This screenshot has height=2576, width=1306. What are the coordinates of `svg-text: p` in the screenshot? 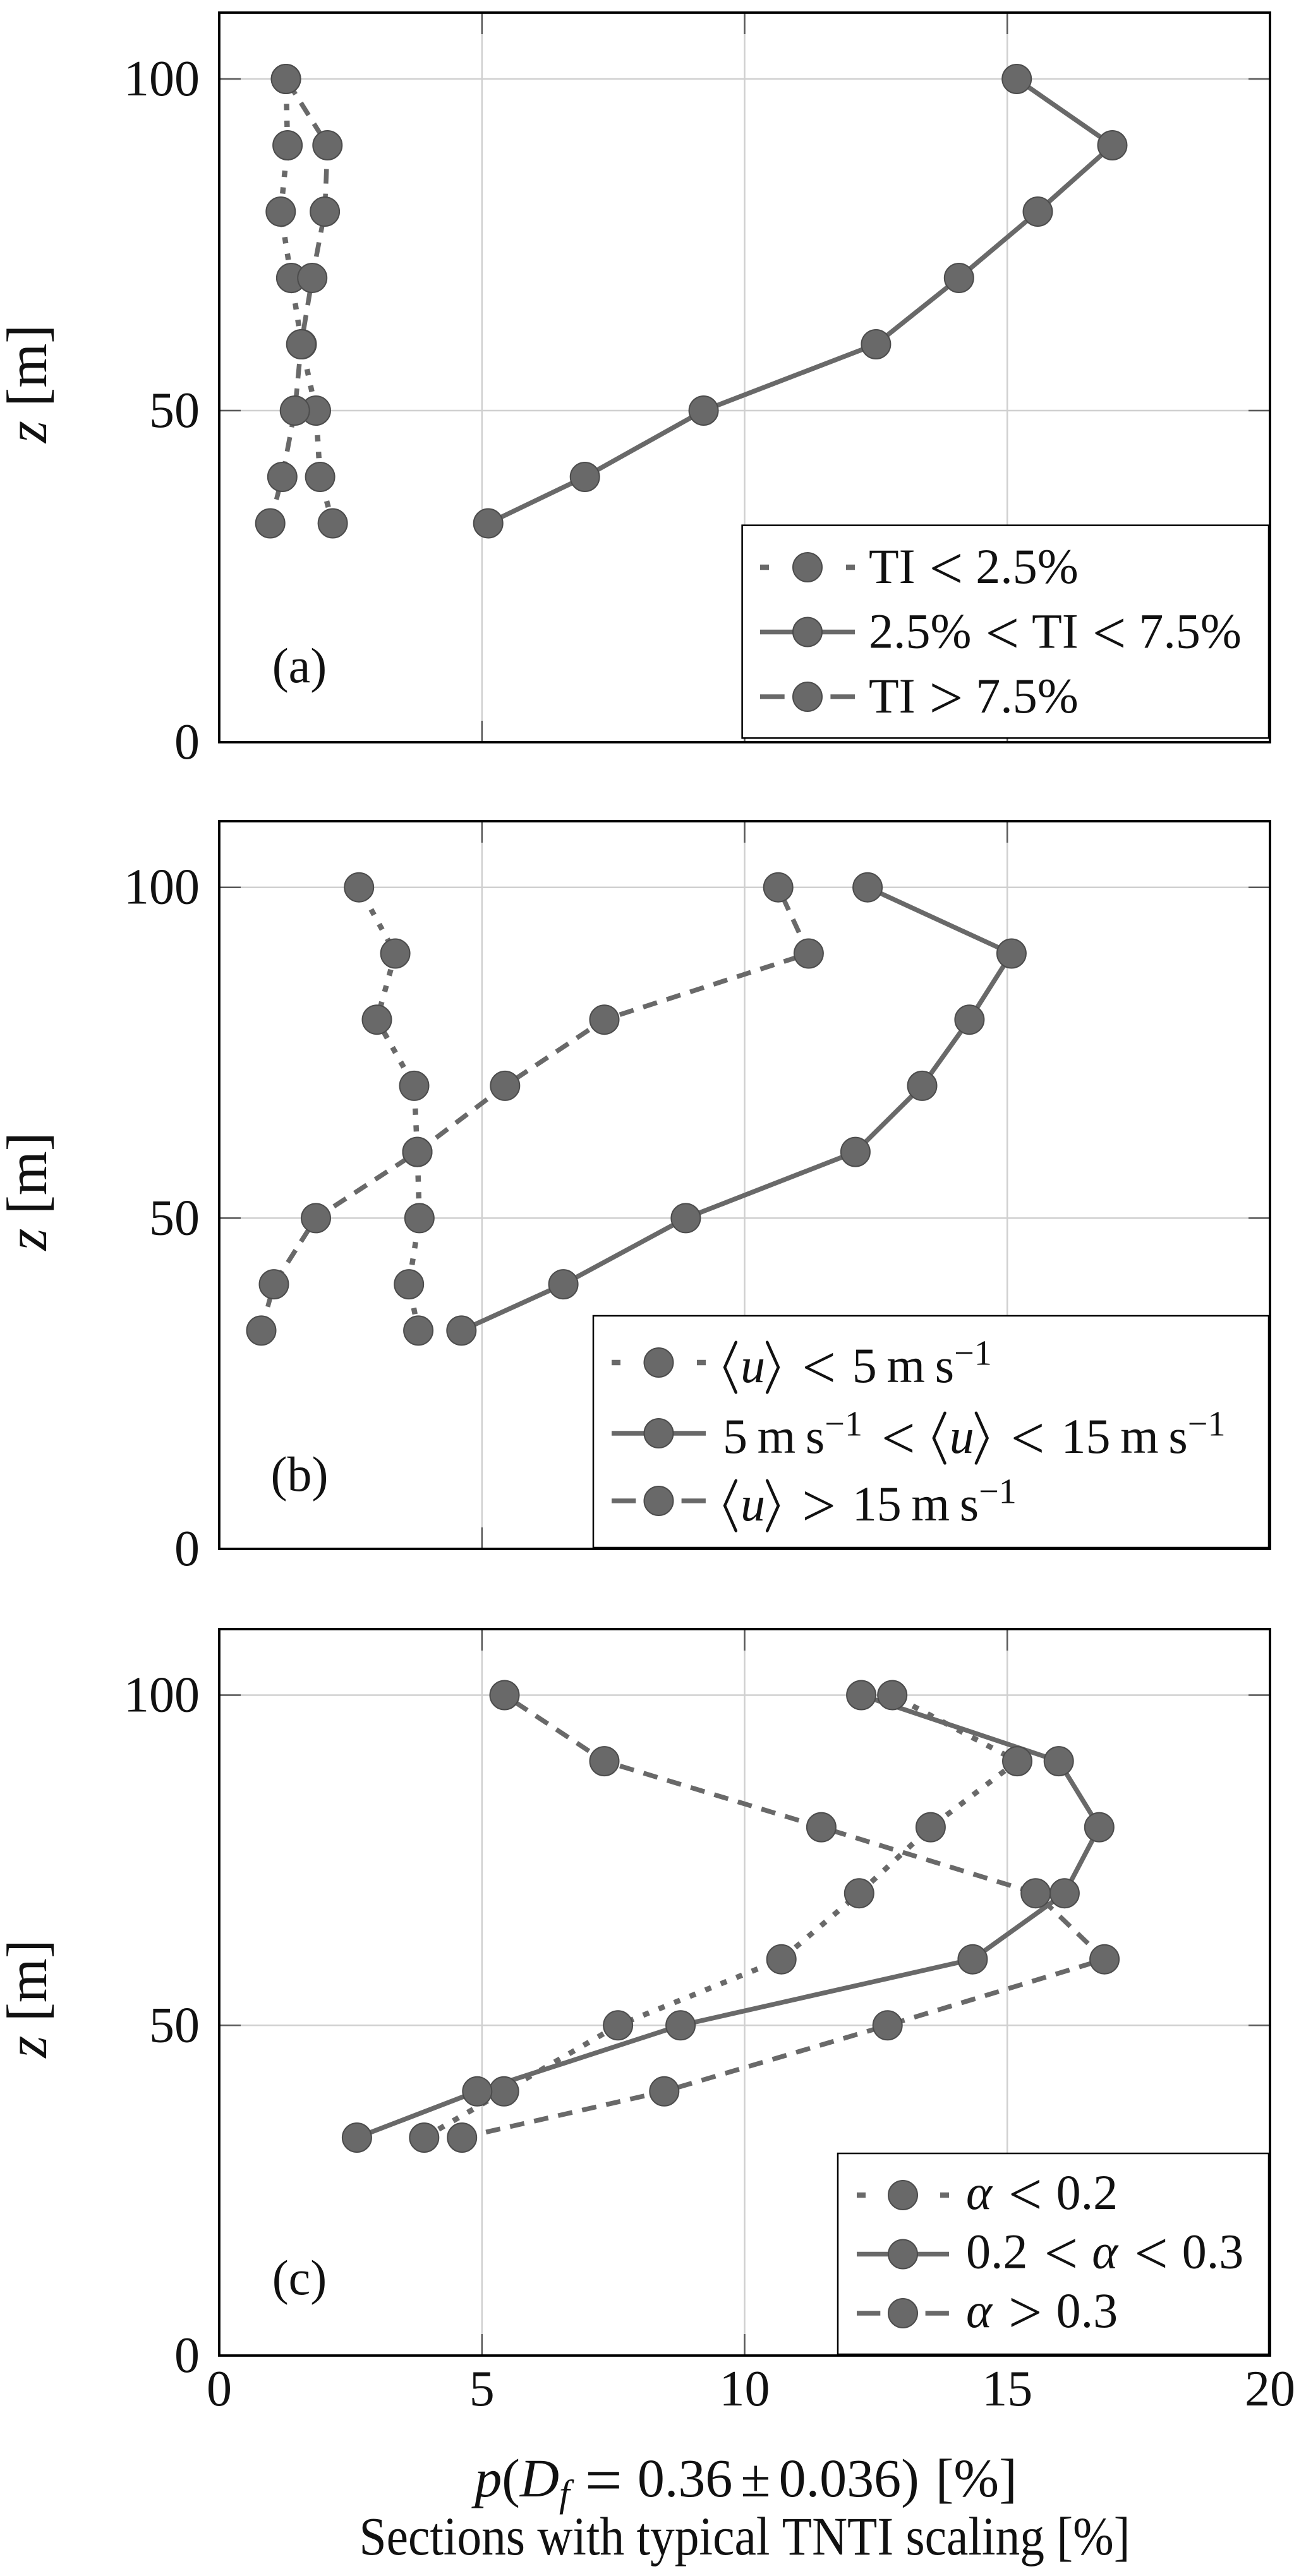 It's located at (486, 2478).